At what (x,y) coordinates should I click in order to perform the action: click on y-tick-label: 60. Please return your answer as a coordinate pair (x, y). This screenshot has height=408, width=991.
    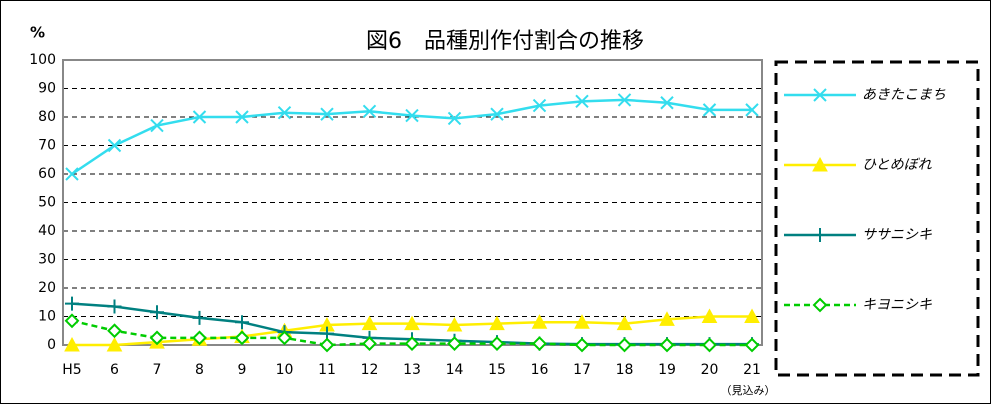
    Looking at the image, I should click on (47, 174).